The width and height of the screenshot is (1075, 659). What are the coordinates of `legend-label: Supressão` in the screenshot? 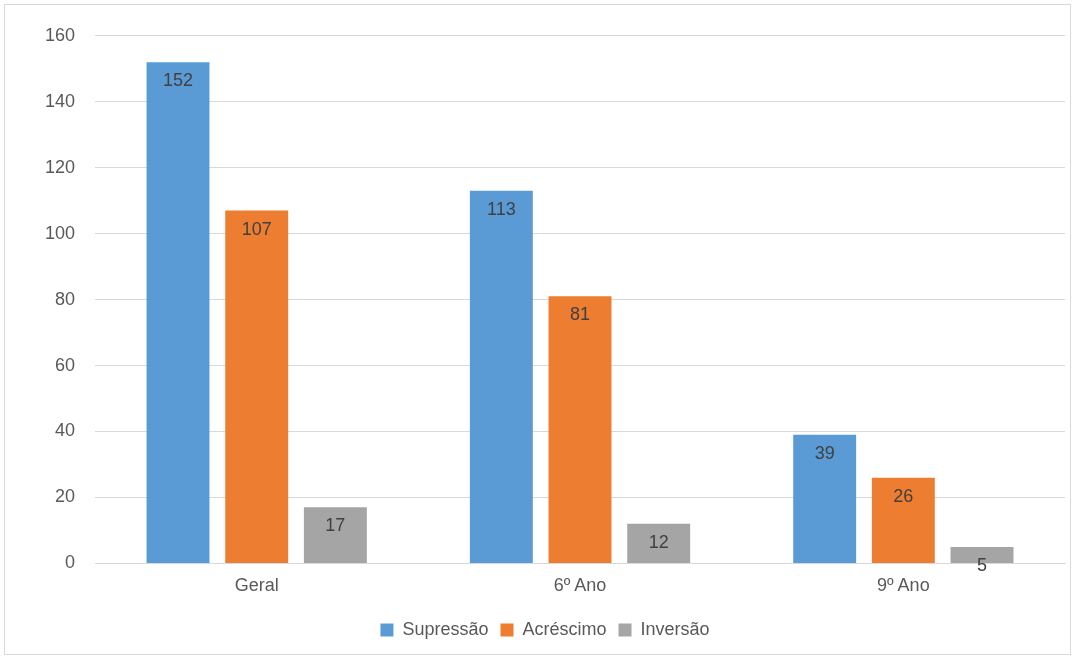 It's located at (445, 628).